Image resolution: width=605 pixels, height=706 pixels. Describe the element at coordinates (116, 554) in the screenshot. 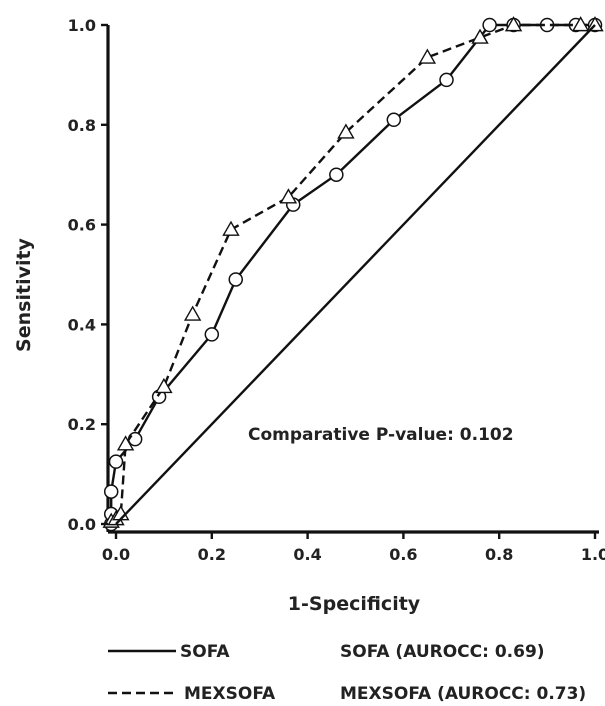

I see `x-tick-label: 0.0` at that location.